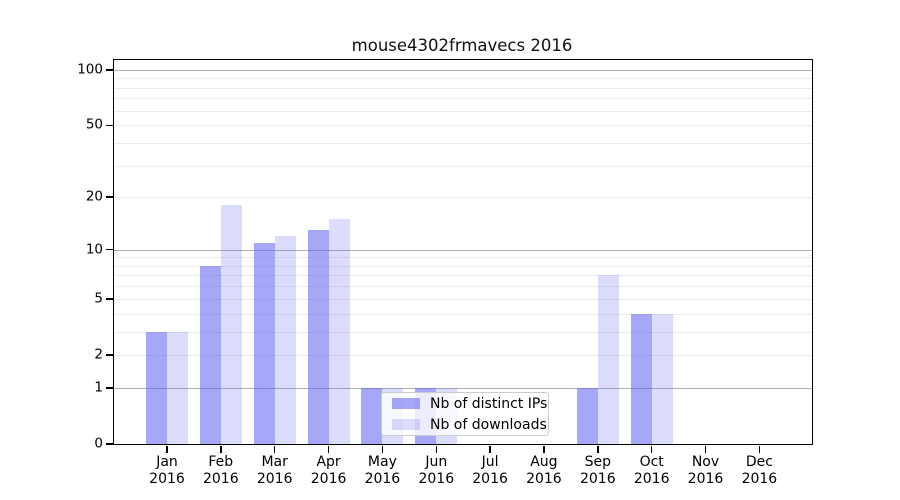 The width and height of the screenshot is (900, 500). What do you see at coordinates (651, 470) in the screenshot?
I see `x-tick-label-oct: Oct 2016` at bounding box center [651, 470].